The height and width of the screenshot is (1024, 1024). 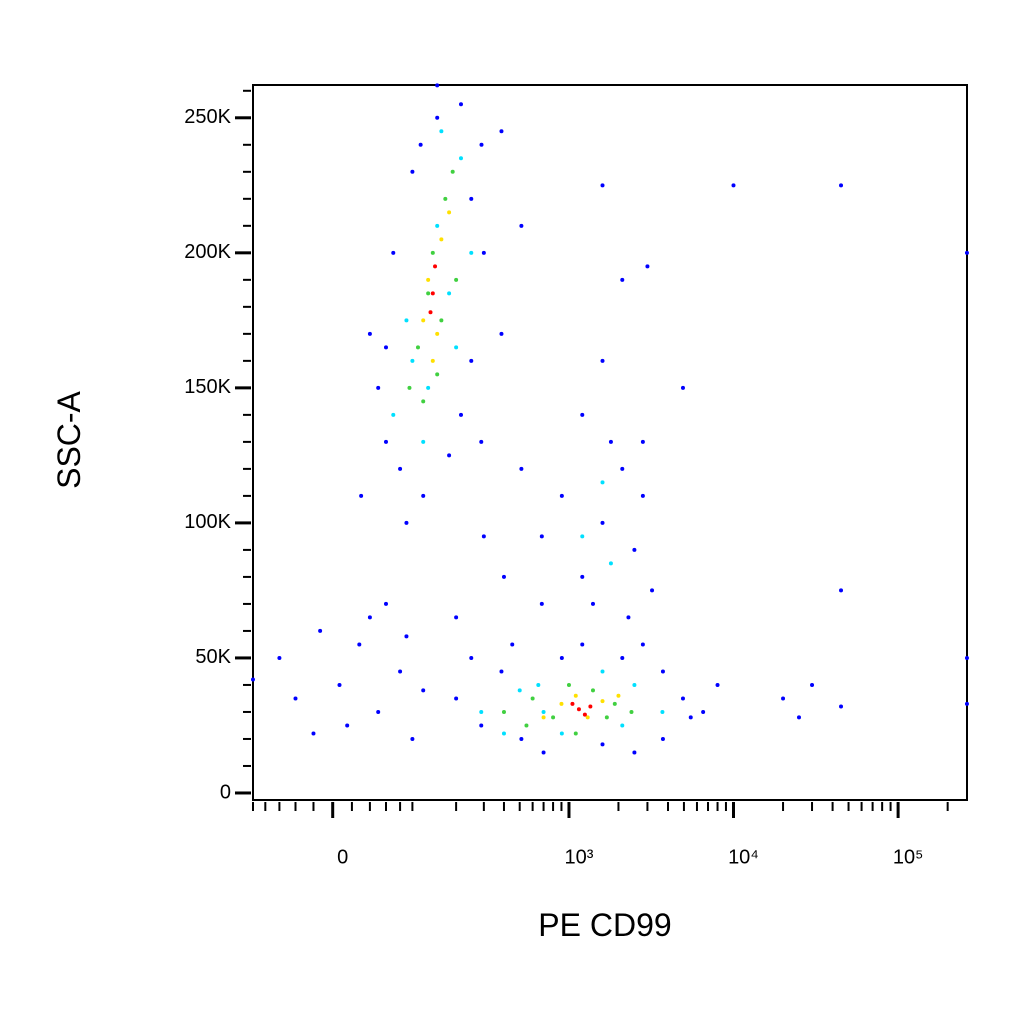 I want to click on x-tick-label: 10³, so click(x=579, y=857).